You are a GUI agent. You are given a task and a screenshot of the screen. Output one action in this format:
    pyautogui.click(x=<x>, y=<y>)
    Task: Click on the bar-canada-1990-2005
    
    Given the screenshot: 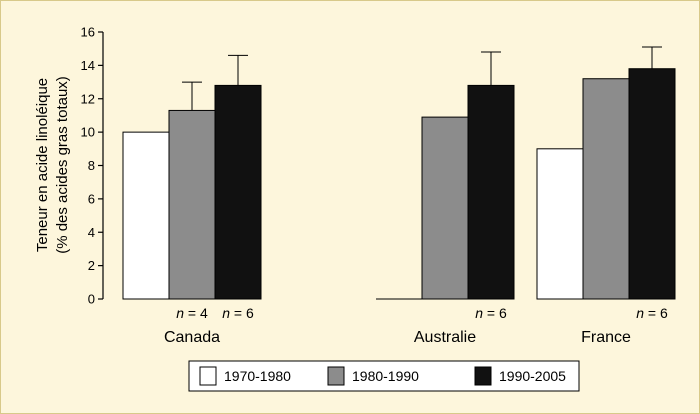 What is the action you would take?
    pyautogui.click(x=238, y=192)
    